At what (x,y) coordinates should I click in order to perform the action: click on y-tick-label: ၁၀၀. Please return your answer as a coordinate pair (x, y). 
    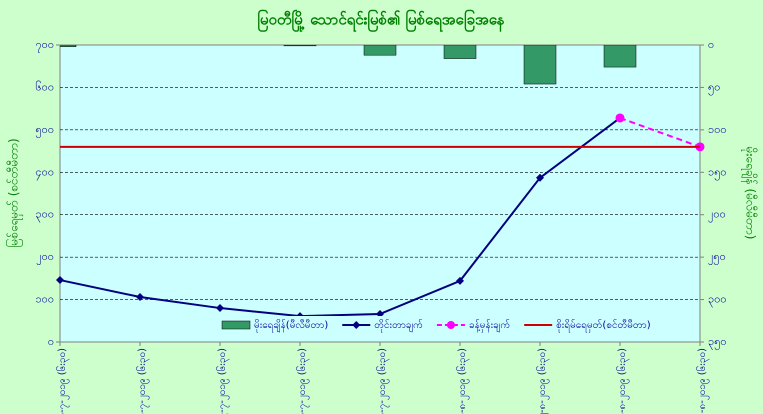
    Looking at the image, I should click on (44, 299).